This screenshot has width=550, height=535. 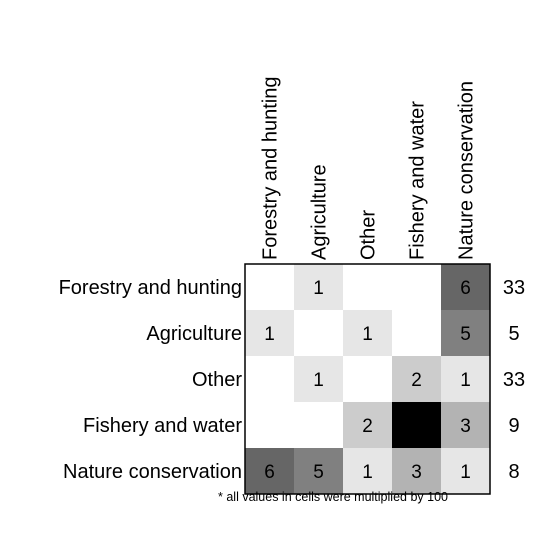 I want to click on column-label: Other, so click(x=369, y=235).